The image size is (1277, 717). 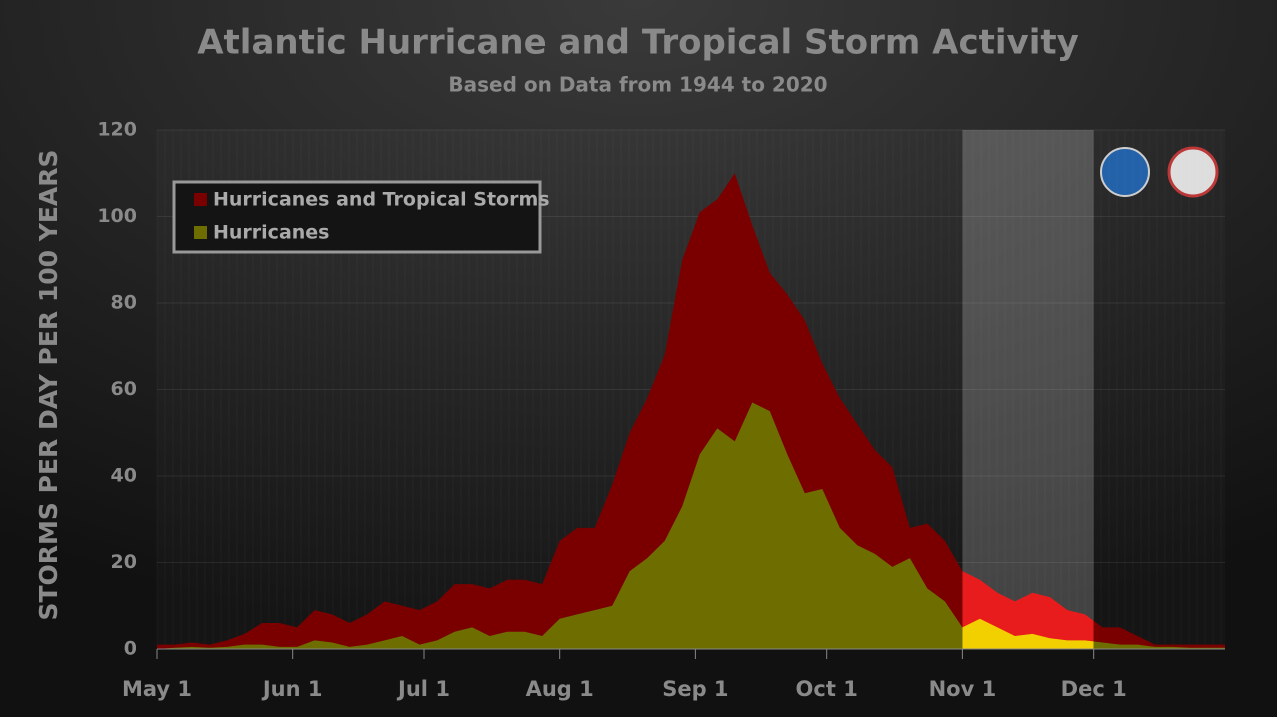 I want to click on y-tick-label: 100, so click(x=117, y=216).